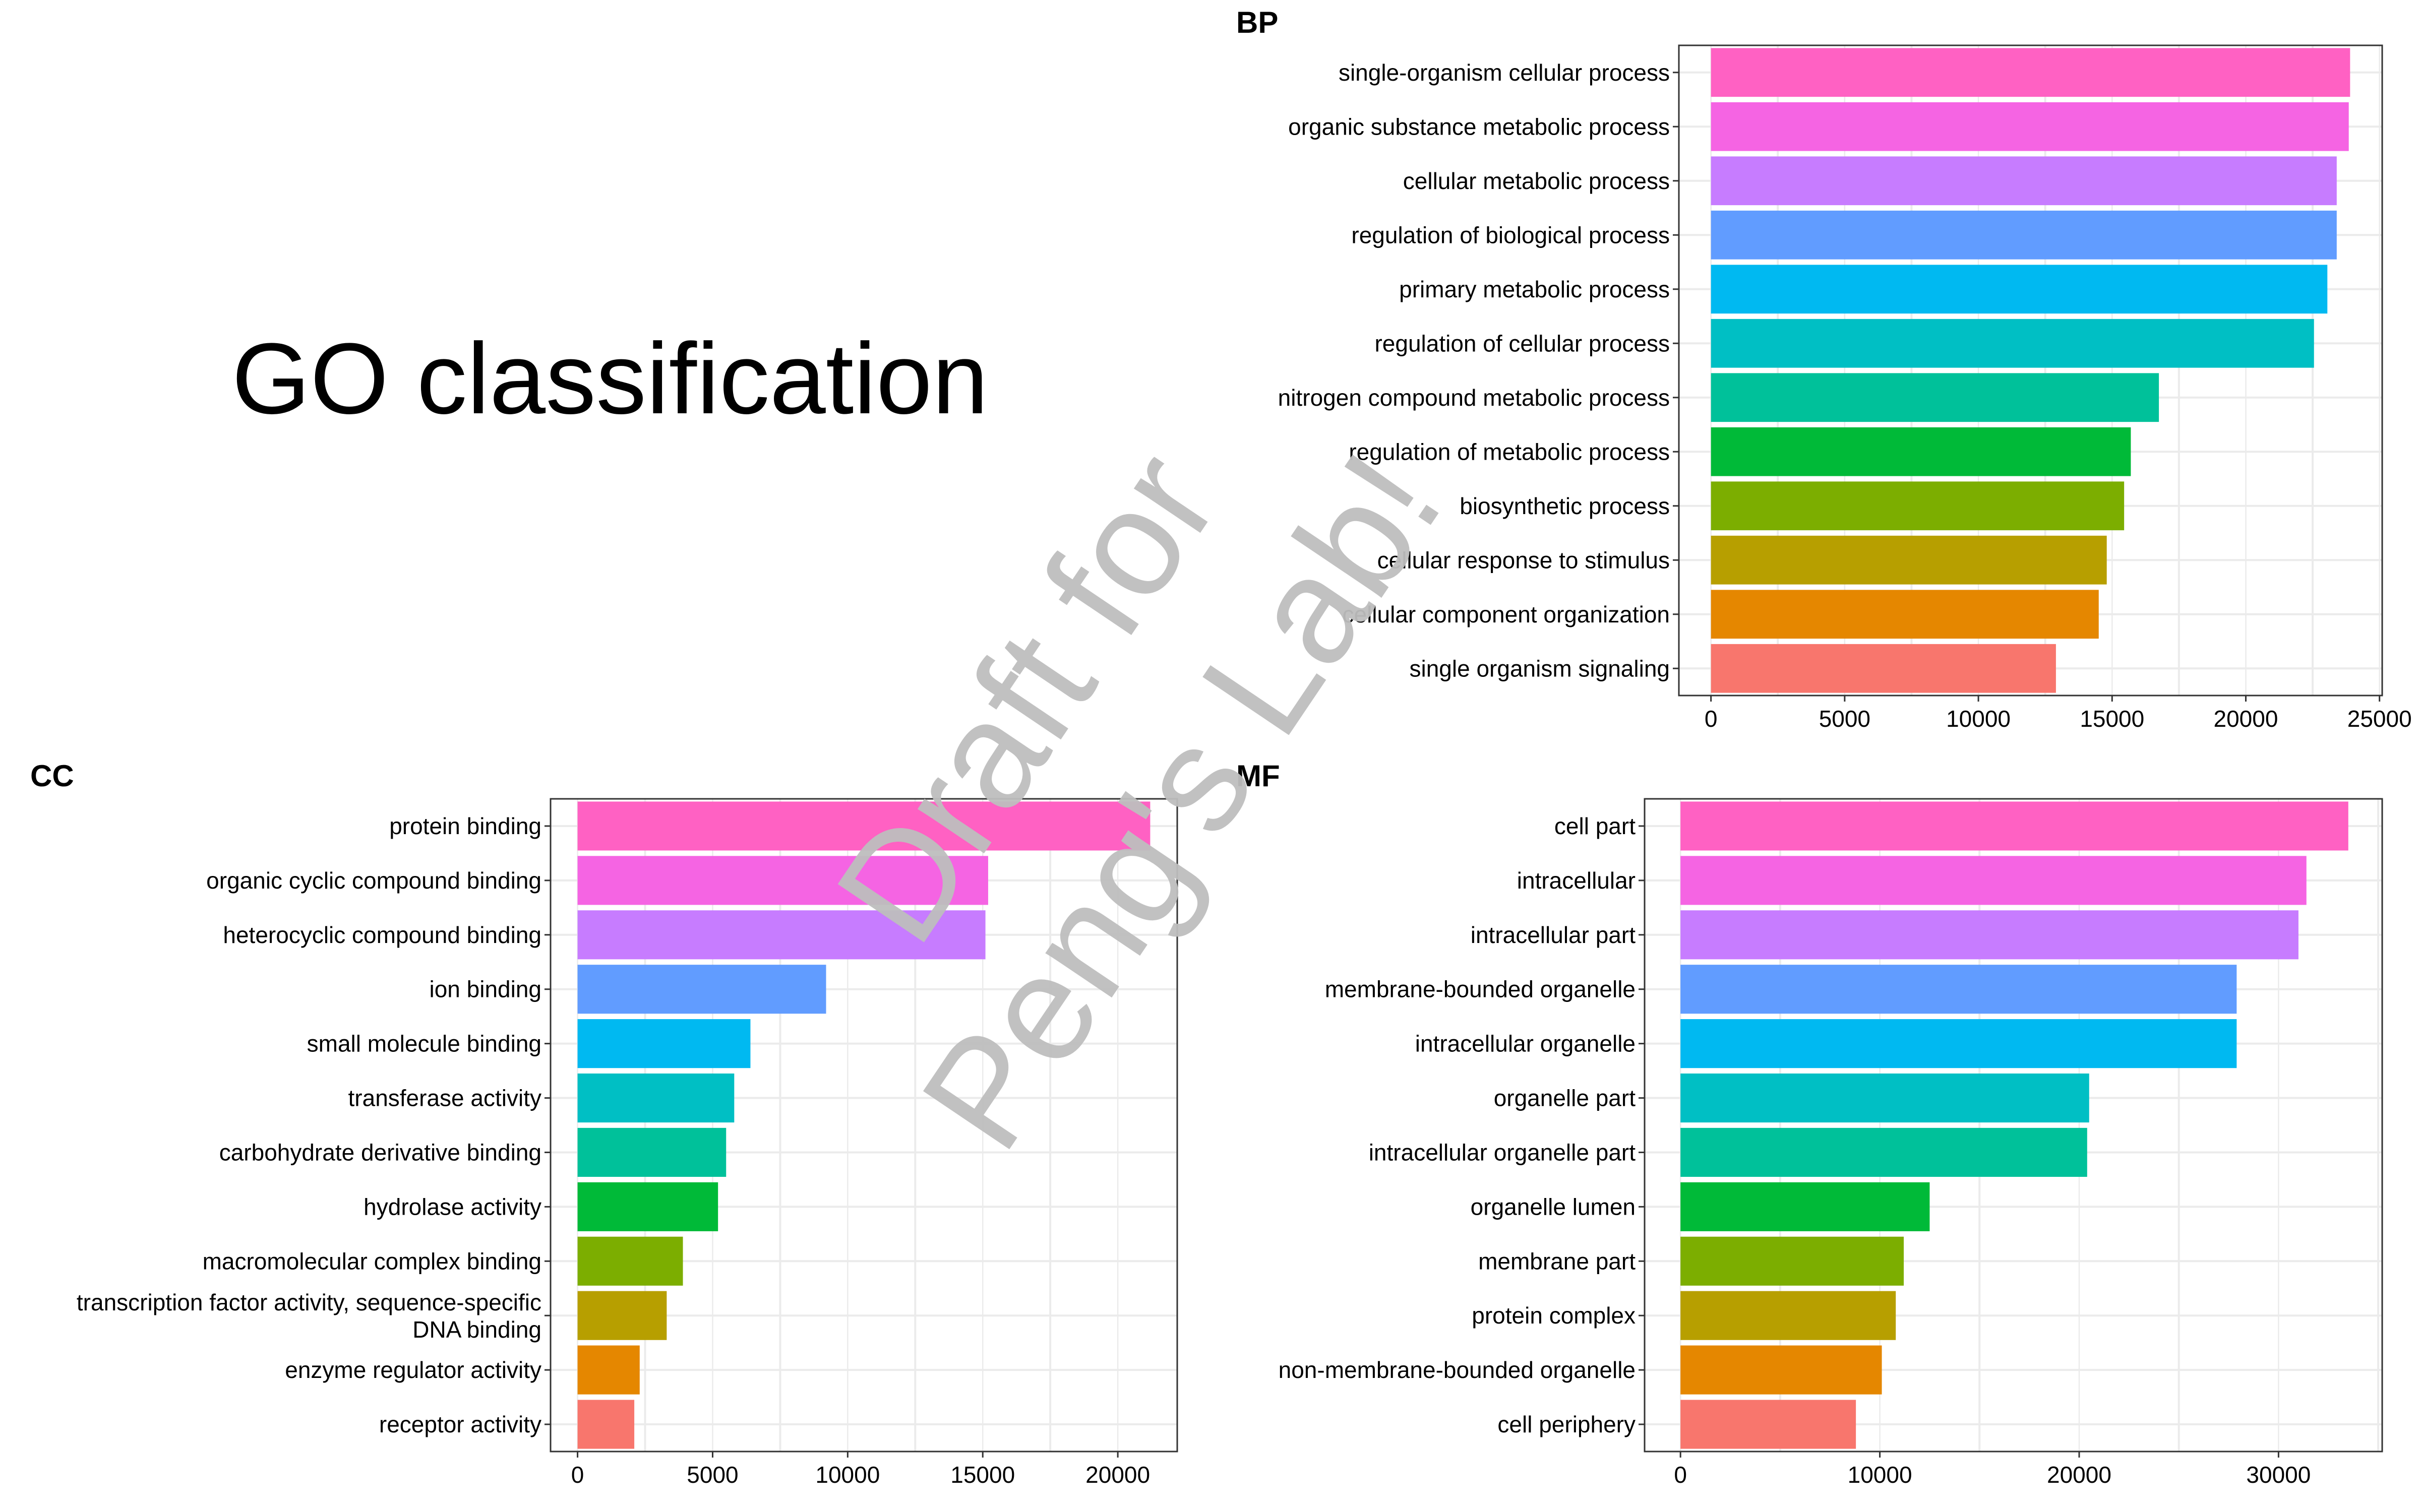 The image size is (2420, 1512). I want to click on mf-category-label: non-membrane-bounded organelle, so click(1457, 1370).